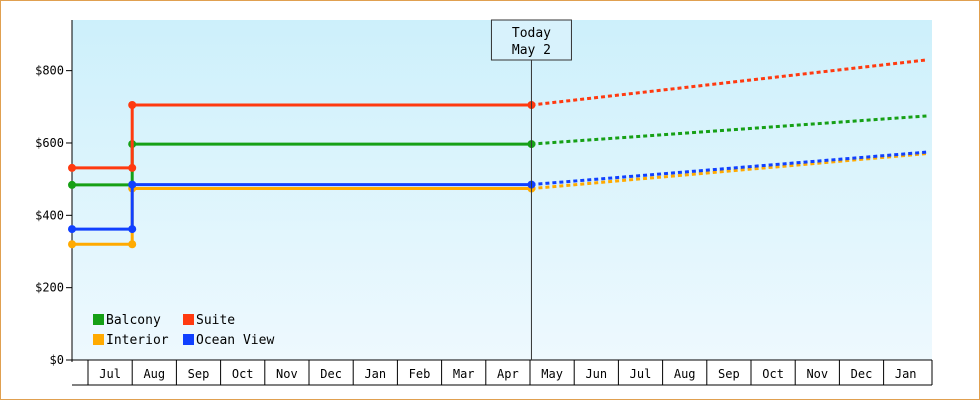 The height and width of the screenshot is (400, 980). I want to click on y-tick-label: $600, so click(49, 143).